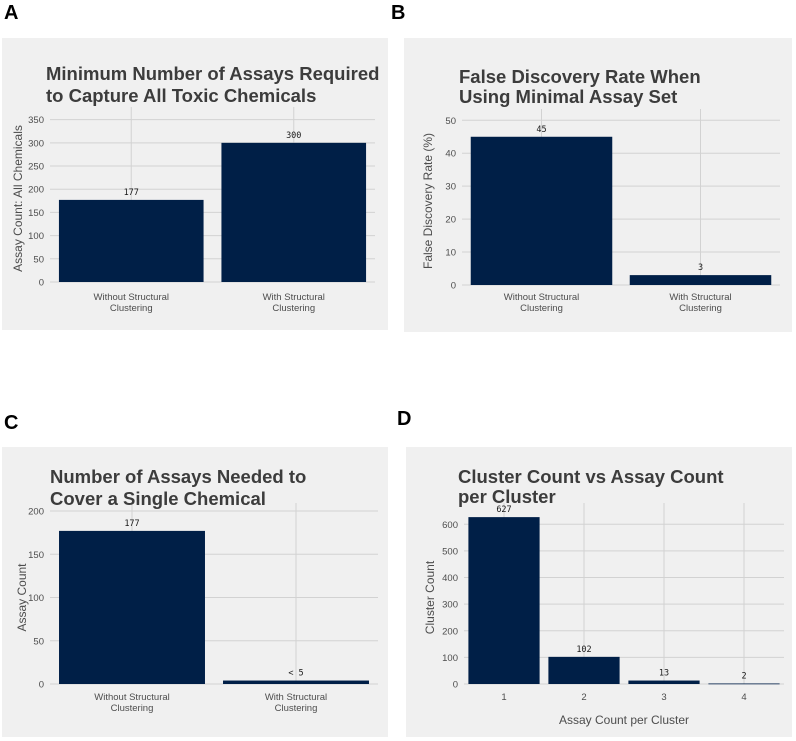  I want to click on y-axis-label: Assay Count, so click(22, 597).